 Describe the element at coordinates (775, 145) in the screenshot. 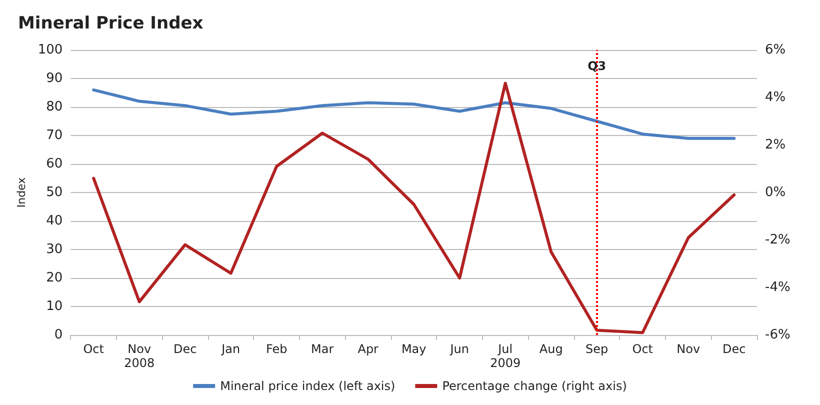

I see `y2-tick-label: 2%` at that location.